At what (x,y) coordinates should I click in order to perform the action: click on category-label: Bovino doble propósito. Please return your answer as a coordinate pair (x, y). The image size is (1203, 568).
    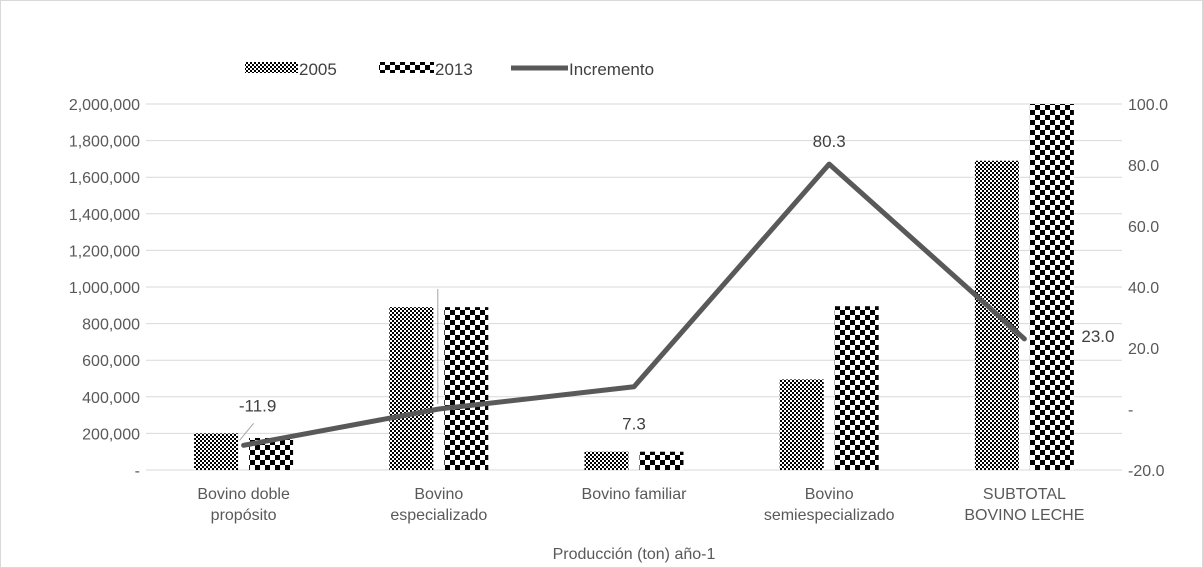
    Looking at the image, I should click on (243, 505).